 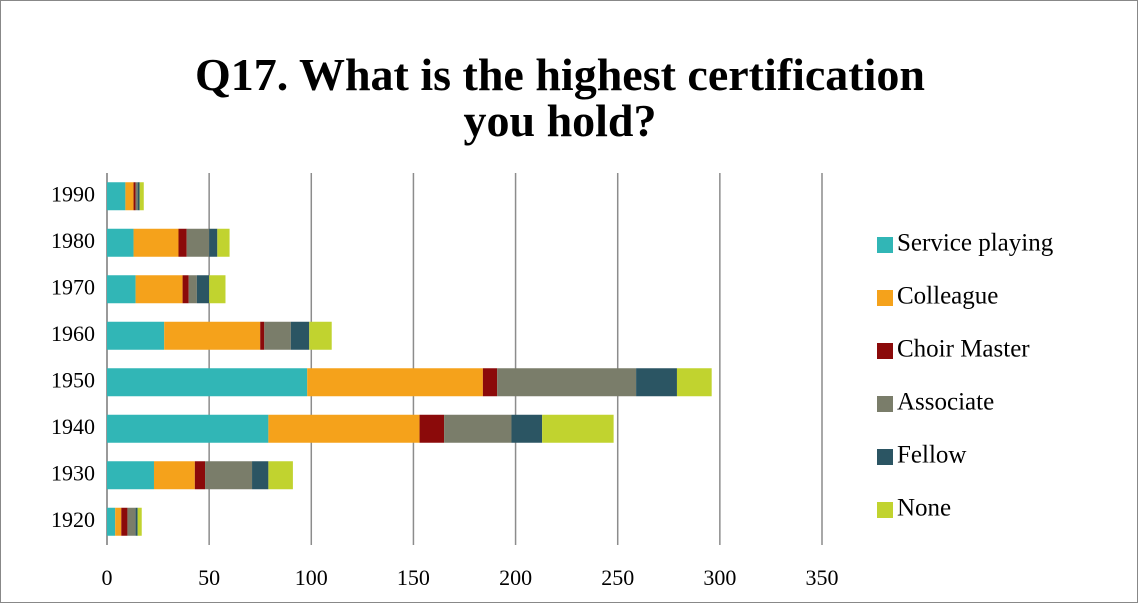 What do you see at coordinates (209, 577) in the screenshot?
I see `x-tick-label: 50` at bounding box center [209, 577].